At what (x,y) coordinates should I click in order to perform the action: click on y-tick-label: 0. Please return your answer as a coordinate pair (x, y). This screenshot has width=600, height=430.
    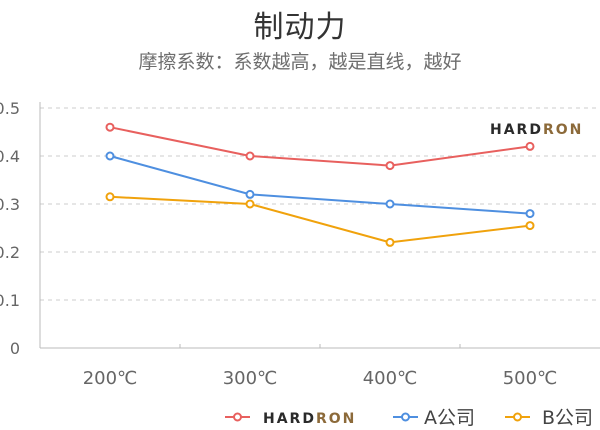
    Looking at the image, I should click on (15, 348).